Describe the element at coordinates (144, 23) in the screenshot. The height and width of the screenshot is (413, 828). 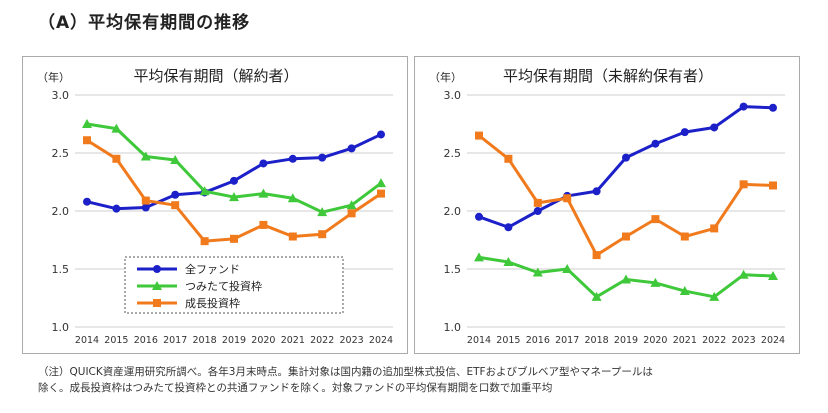
I see `page-title: （A）平均保有期間の推移` at that location.